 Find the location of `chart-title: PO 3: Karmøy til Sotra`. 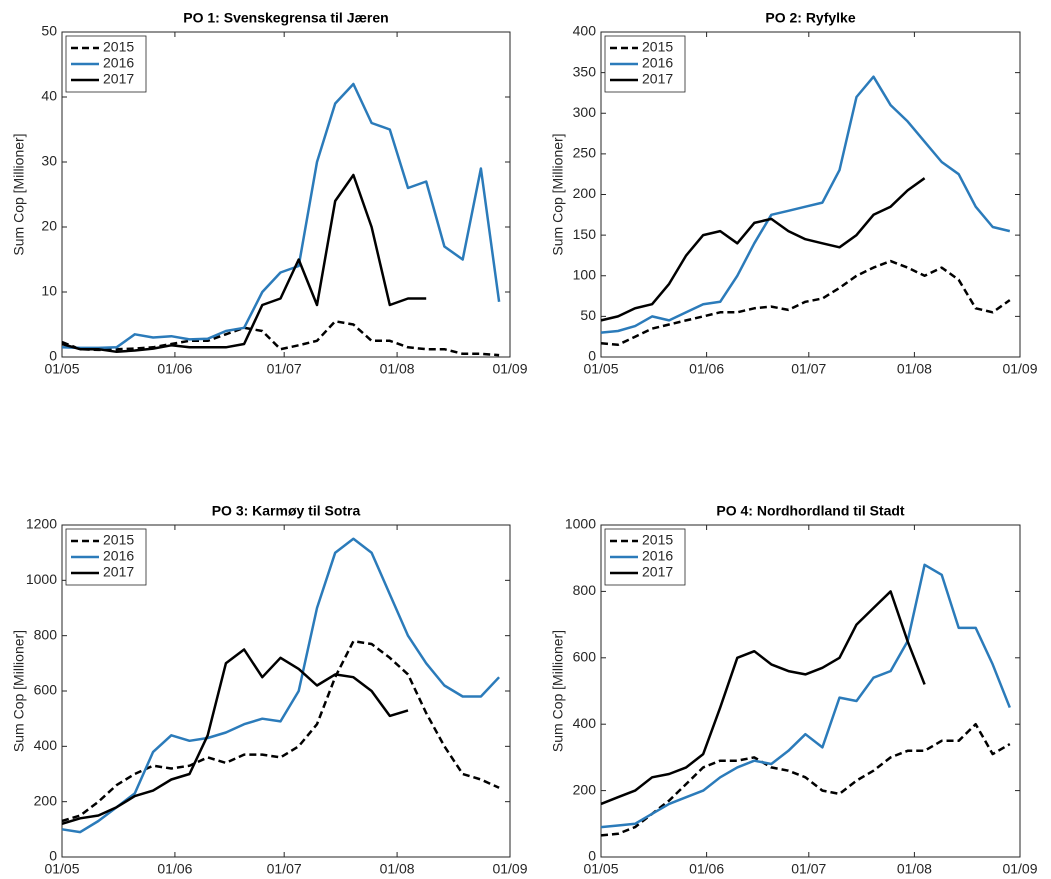

chart-title: PO 3: Karmøy til Sotra is located at coordinates (286, 511).